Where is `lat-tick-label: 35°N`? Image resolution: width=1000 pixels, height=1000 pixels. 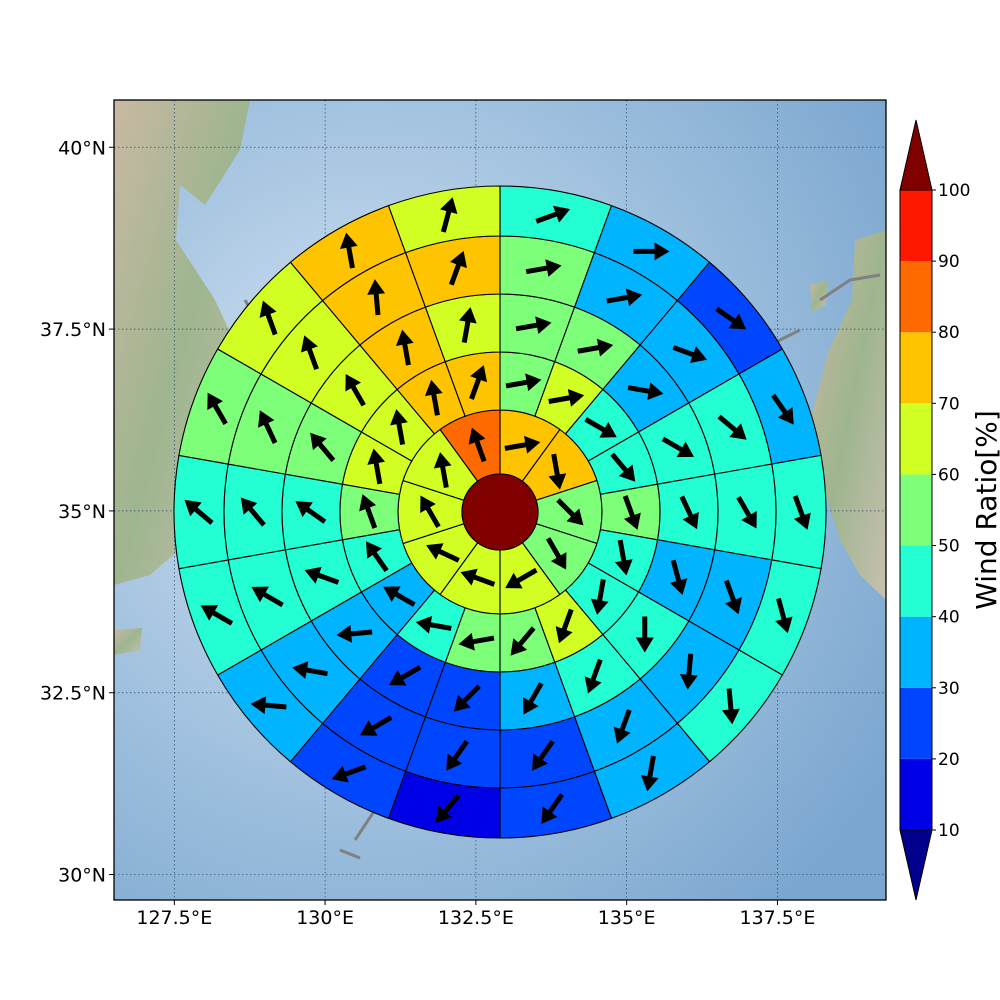
lat-tick-label: 35°N is located at coordinates (82, 512).